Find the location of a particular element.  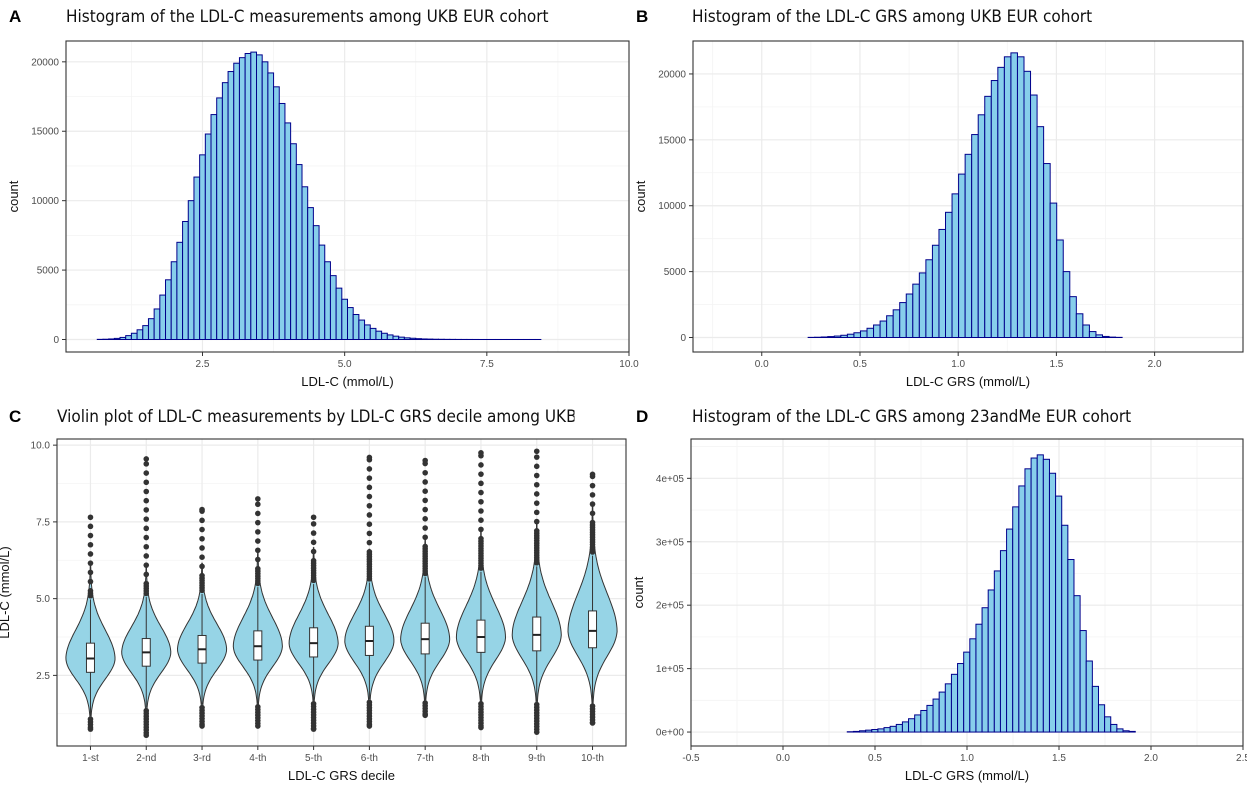

x-axis-label-c: LDL-C GRS decile is located at coordinates (341, 775).